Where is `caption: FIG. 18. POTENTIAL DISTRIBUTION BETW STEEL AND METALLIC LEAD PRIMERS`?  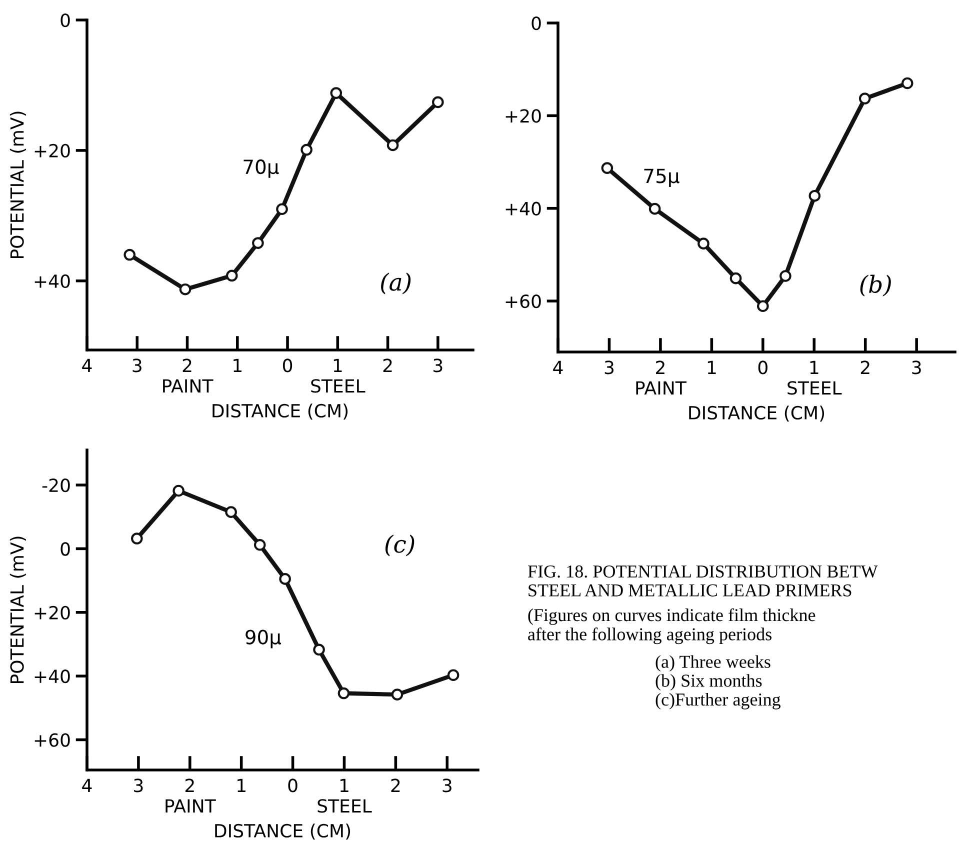 caption: FIG. 18. POTENTIAL DISTRIBUTION BETW STEEL AND METALLIC LEAD PRIMERS is located at coordinates (703, 580).